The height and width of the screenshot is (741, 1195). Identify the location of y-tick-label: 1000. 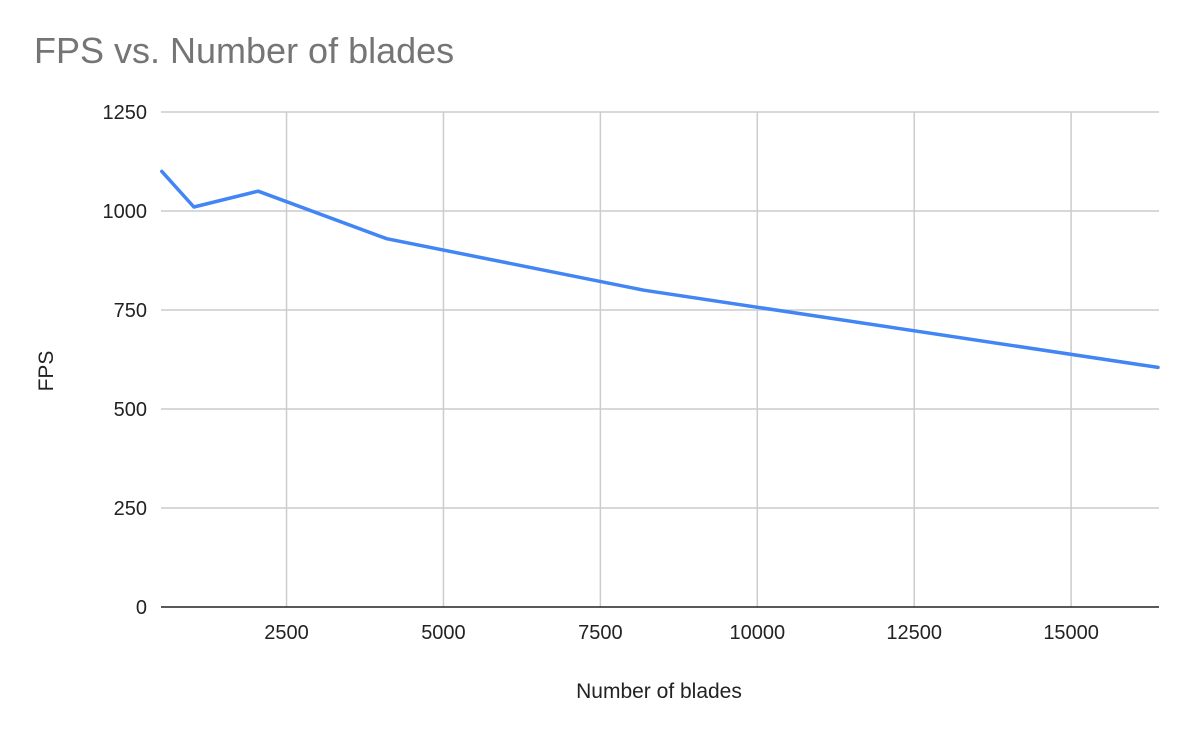
(125, 212).